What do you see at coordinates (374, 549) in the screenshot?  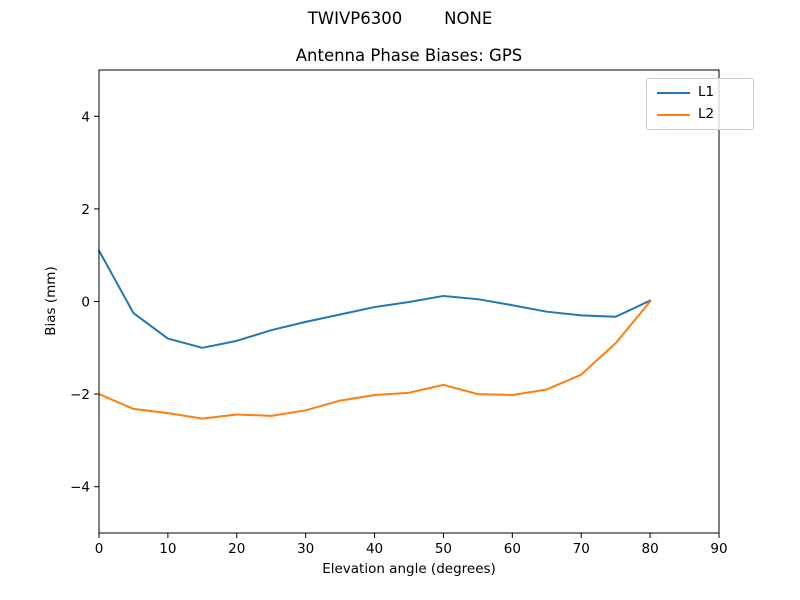 I see `x-tick-label: 40` at bounding box center [374, 549].